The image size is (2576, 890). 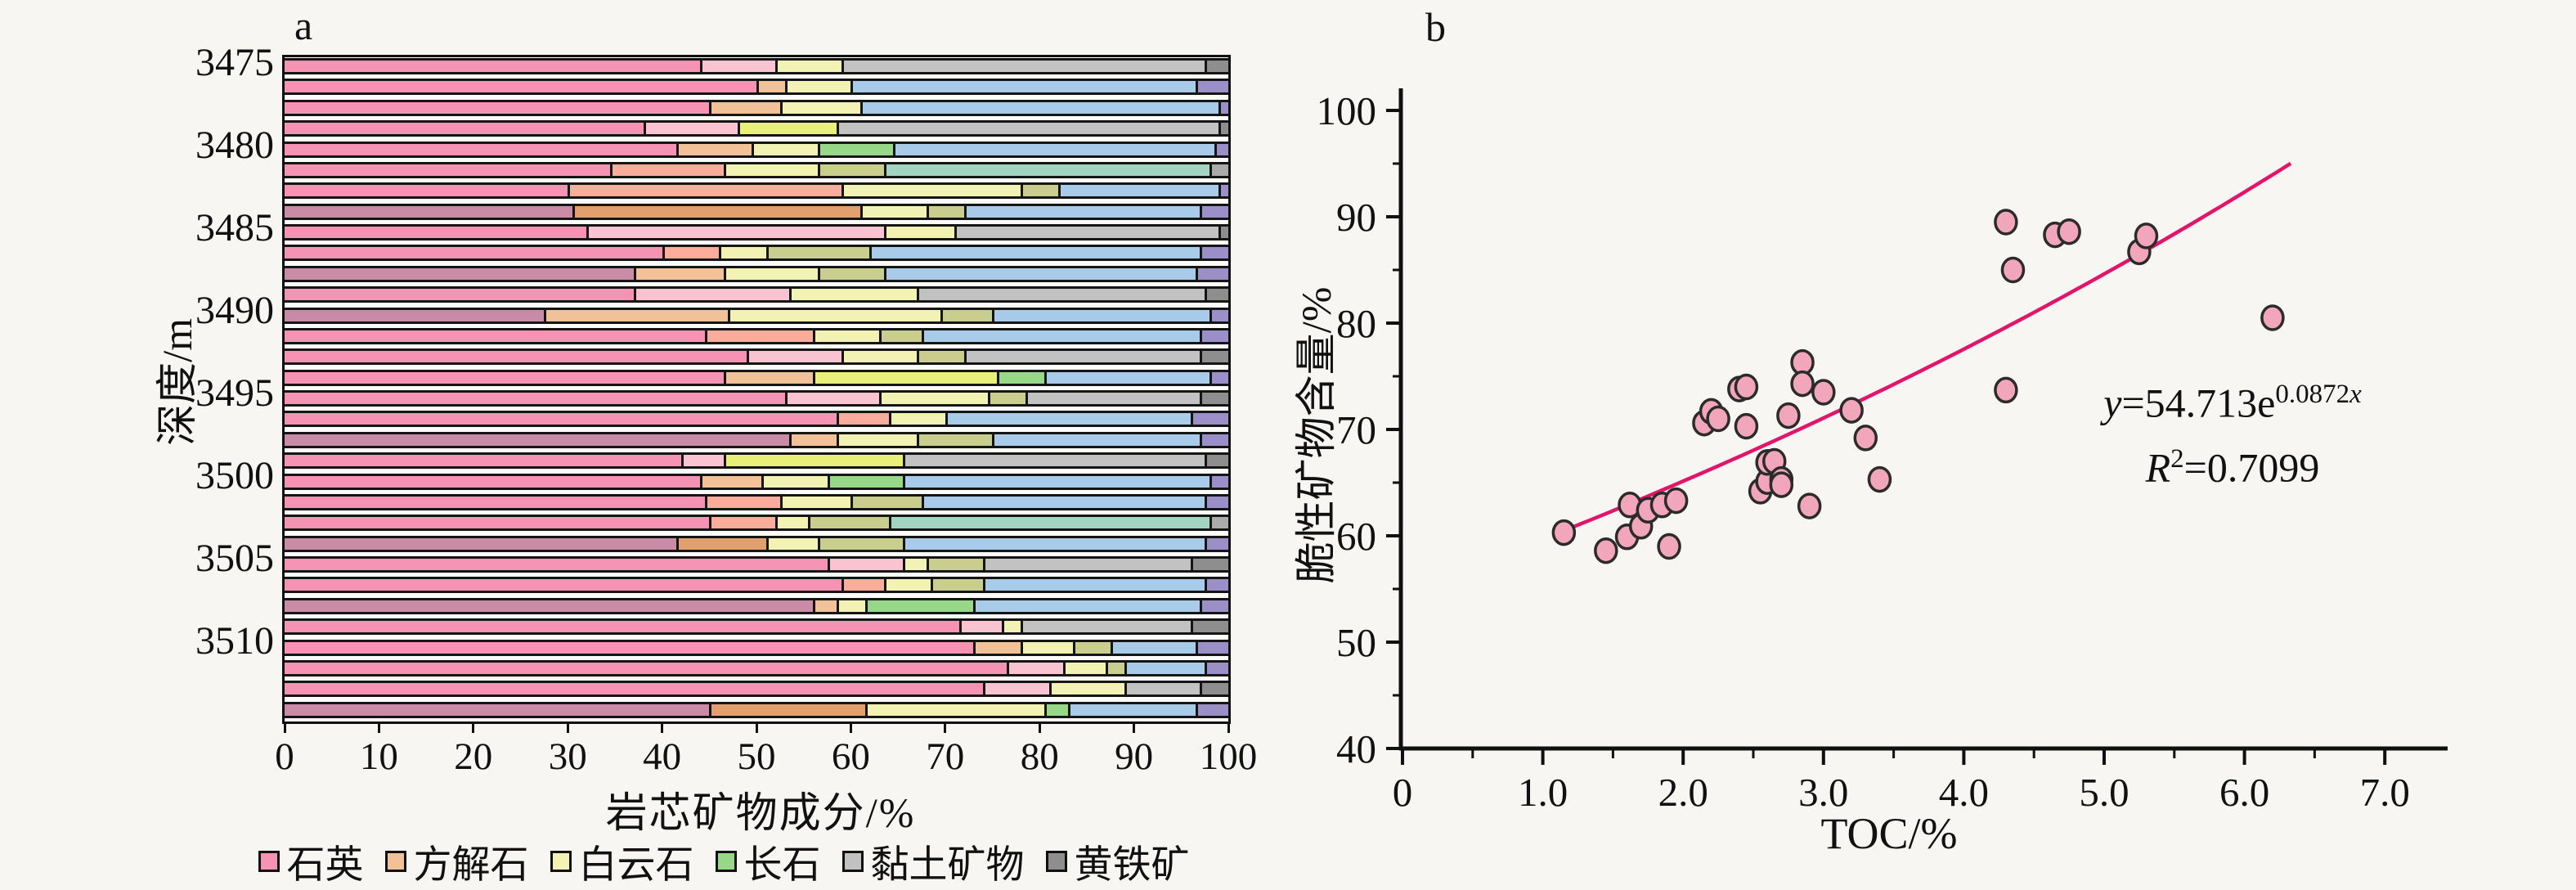 What do you see at coordinates (235, 311) in the screenshot?
I see `depth-tick-label: 3490` at bounding box center [235, 311].